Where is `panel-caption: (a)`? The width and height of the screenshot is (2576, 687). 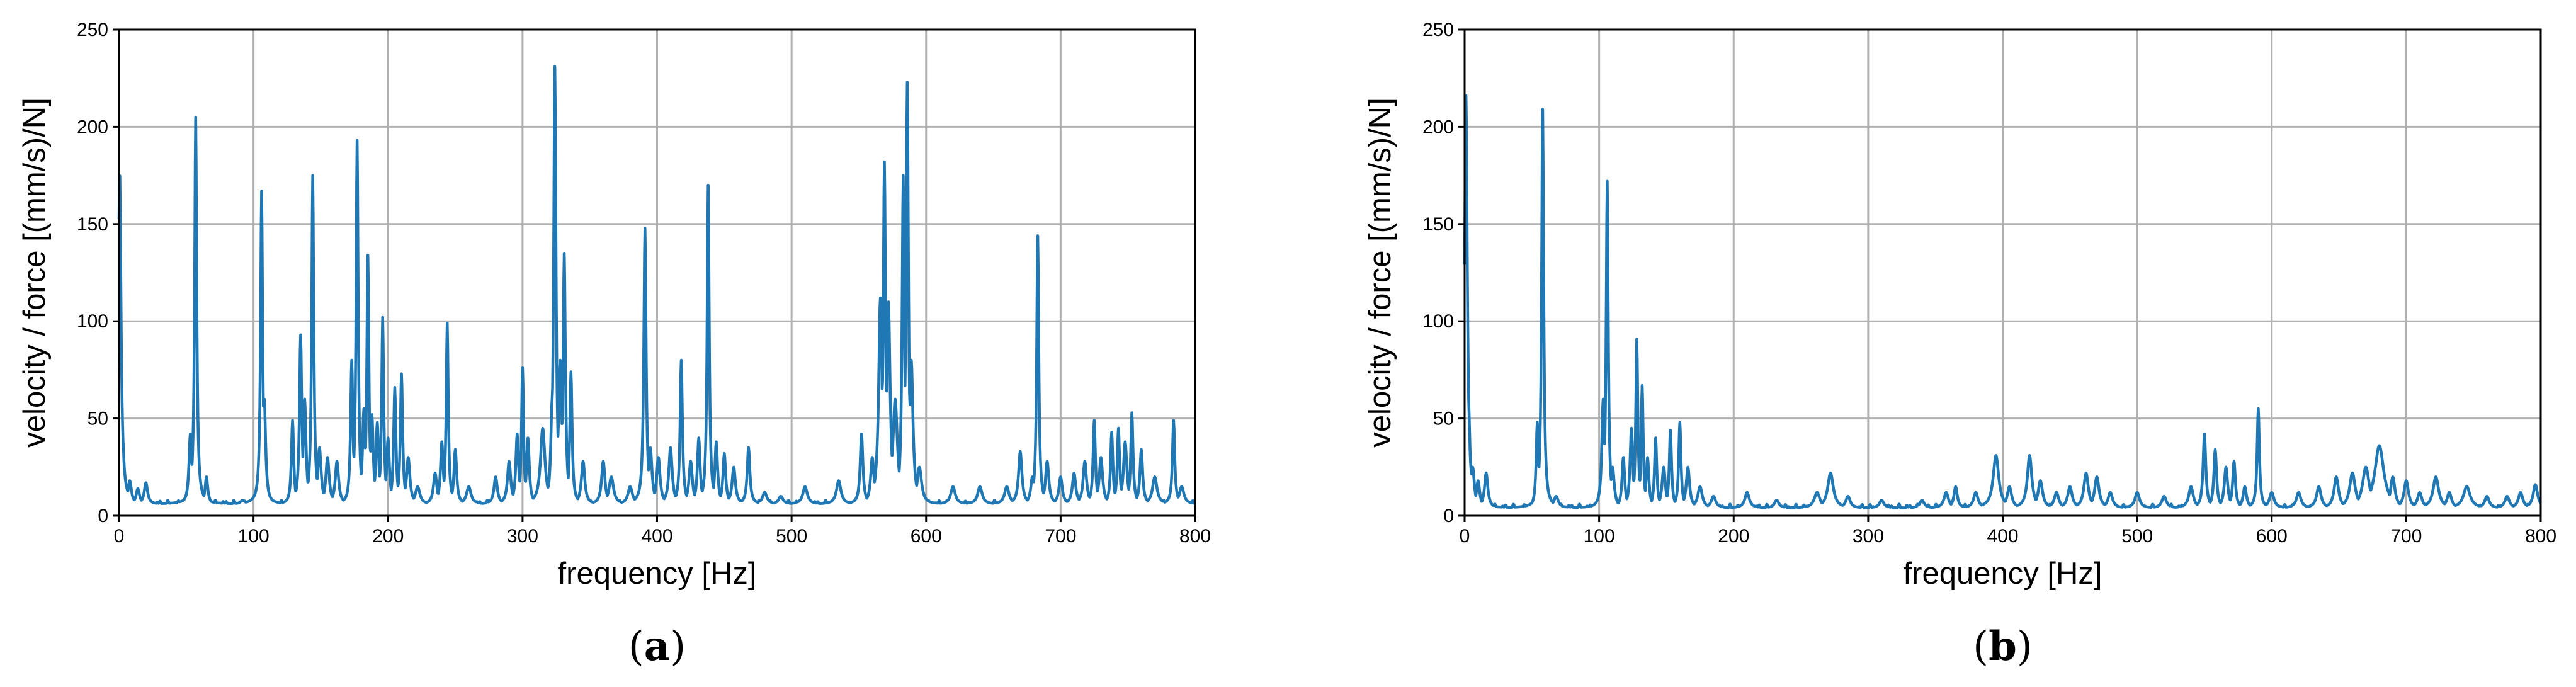
panel-caption: (a) is located at coordinates (657, 646).